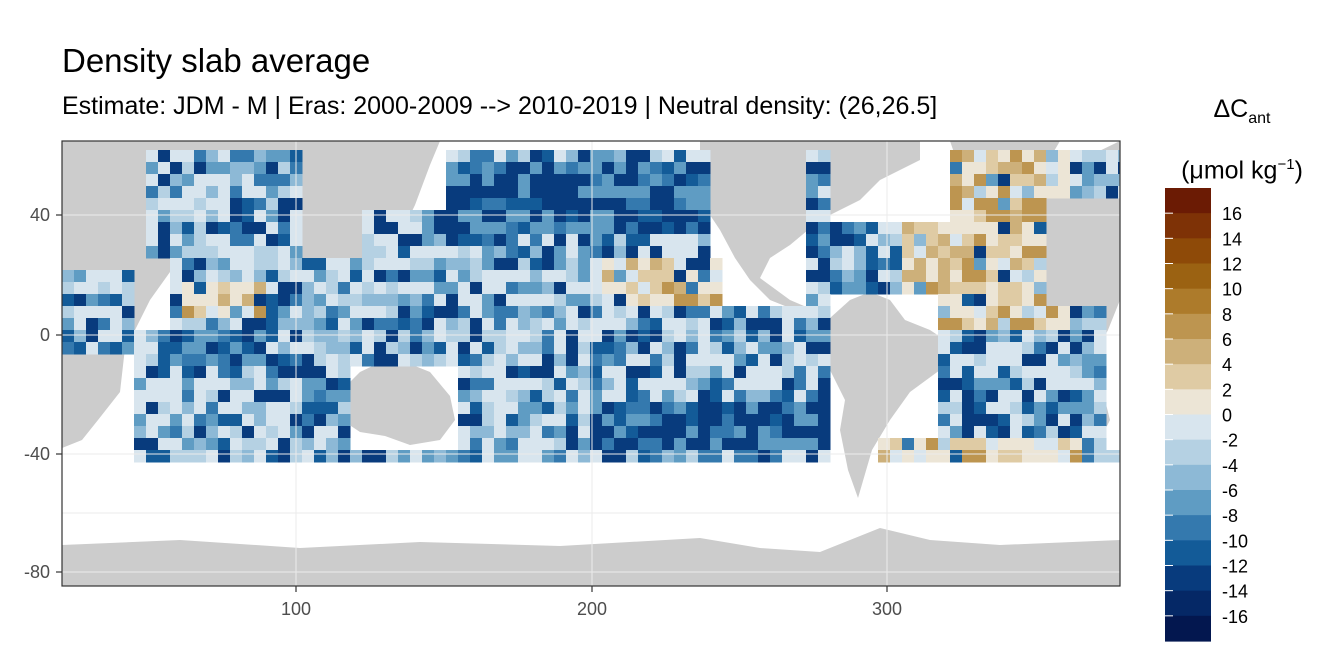 This screenshot has width=1344, height=672. Describe the element at coordinates (1227, 315) in the screenshot. I see `legend-label: 8` at that location.